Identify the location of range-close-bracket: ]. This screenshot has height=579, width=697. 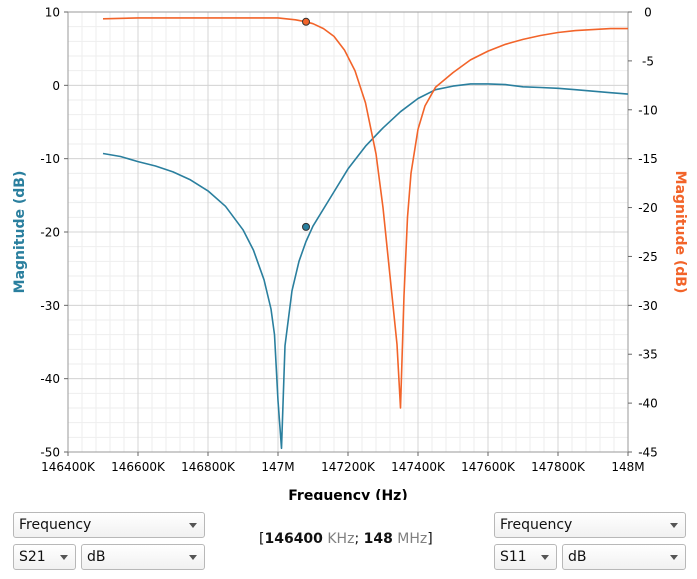
(430, 539).